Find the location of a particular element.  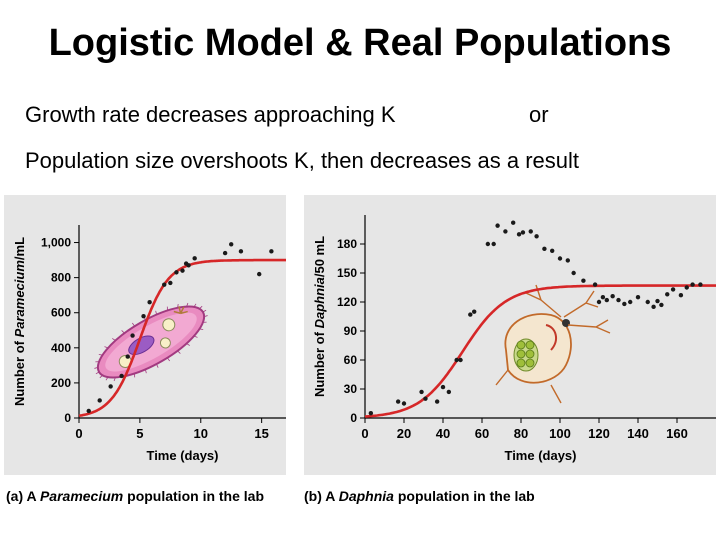

slide-title: Logistic Model & Real Populations is located at coordinates (360, 43).